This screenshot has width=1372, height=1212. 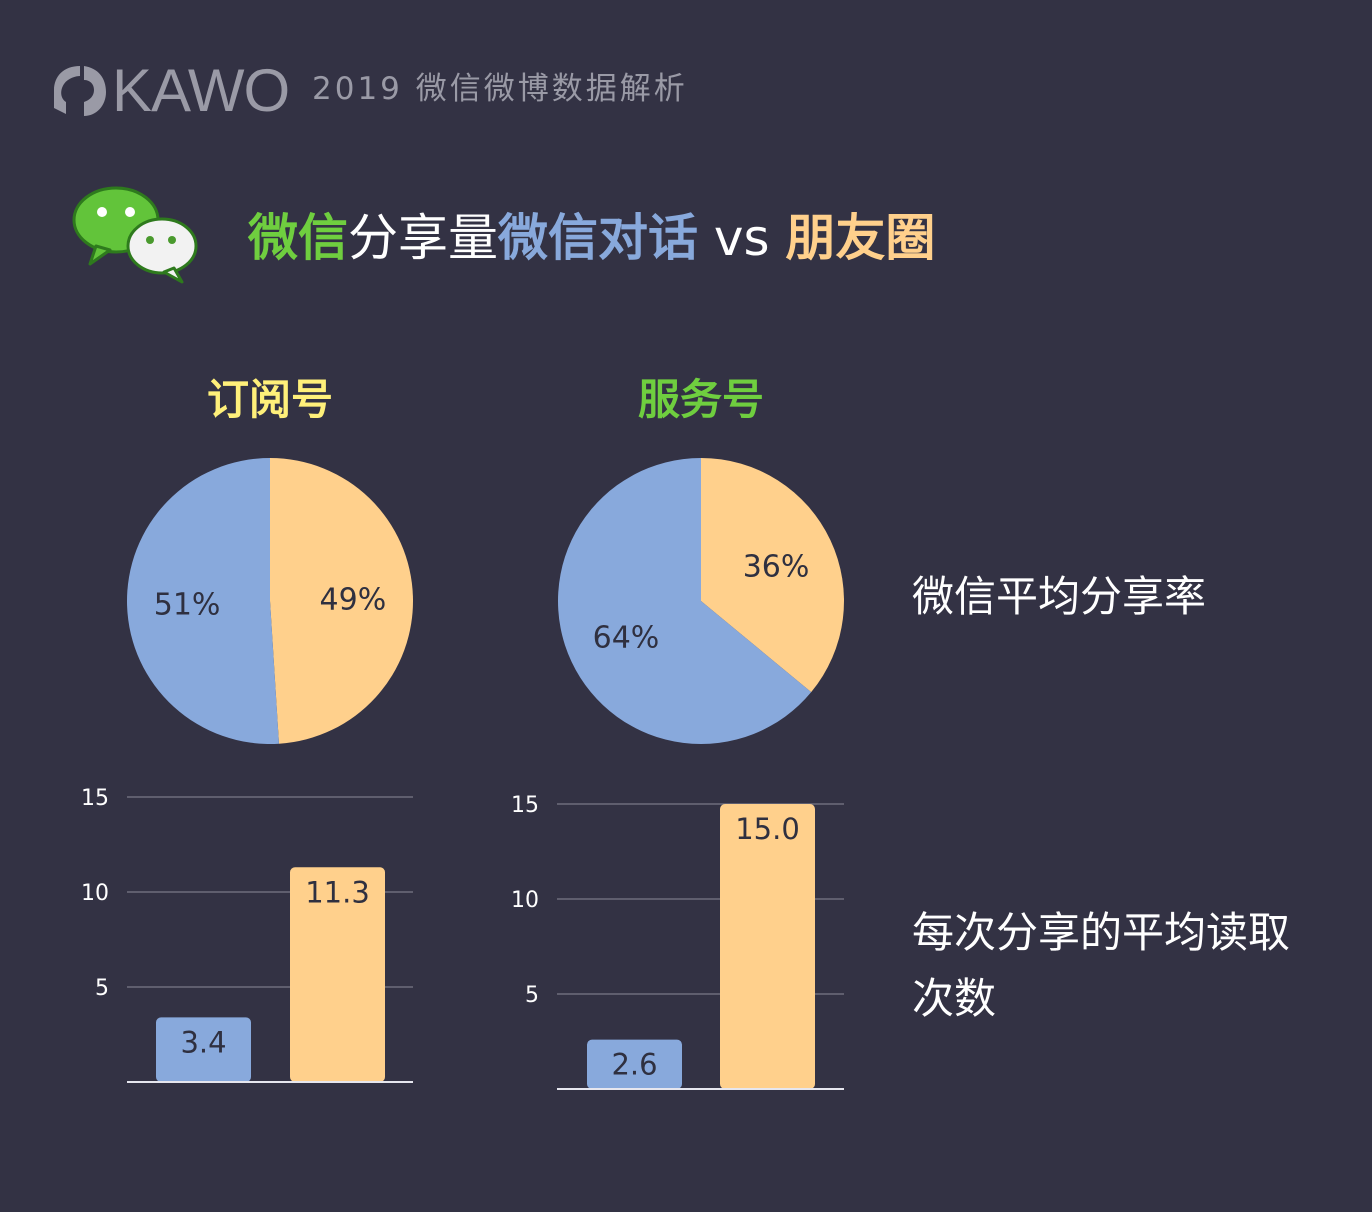 What do you see at coordinates (95, 893) in the screenshot?
I see `bar-subscription-ytick-1: 10` at bounding box center [95, 893].